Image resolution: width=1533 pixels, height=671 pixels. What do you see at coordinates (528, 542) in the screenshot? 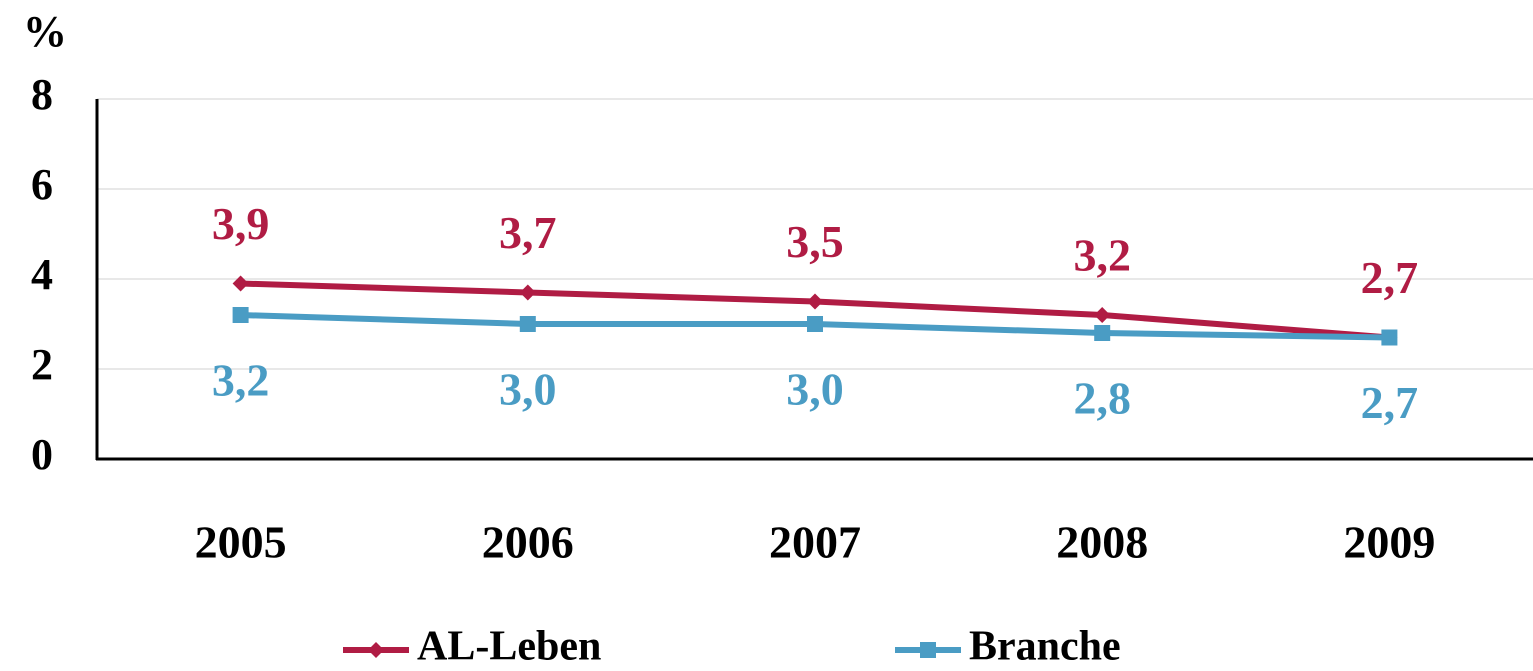
I see `x-tick-label: 2006` at bounding box center [528, 542].